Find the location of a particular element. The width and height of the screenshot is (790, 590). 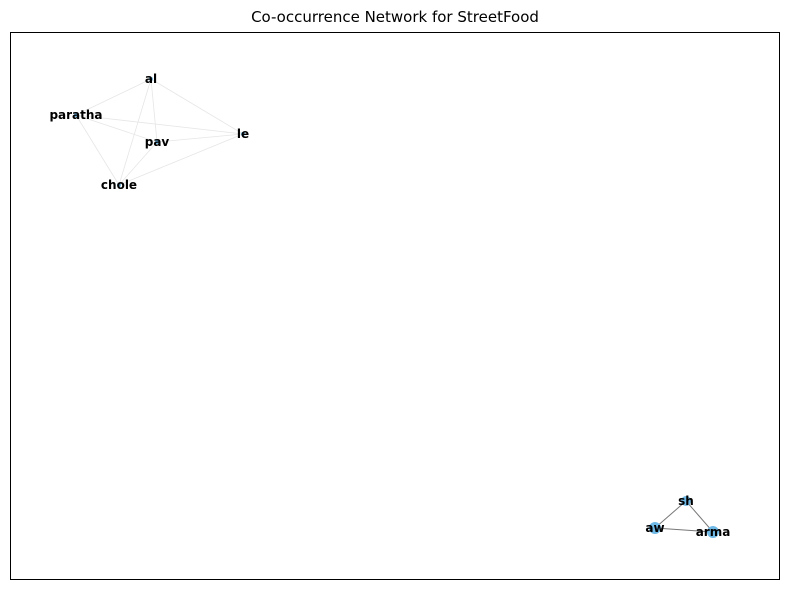

node-label-arma: arma is located at coordinates (713, 532).